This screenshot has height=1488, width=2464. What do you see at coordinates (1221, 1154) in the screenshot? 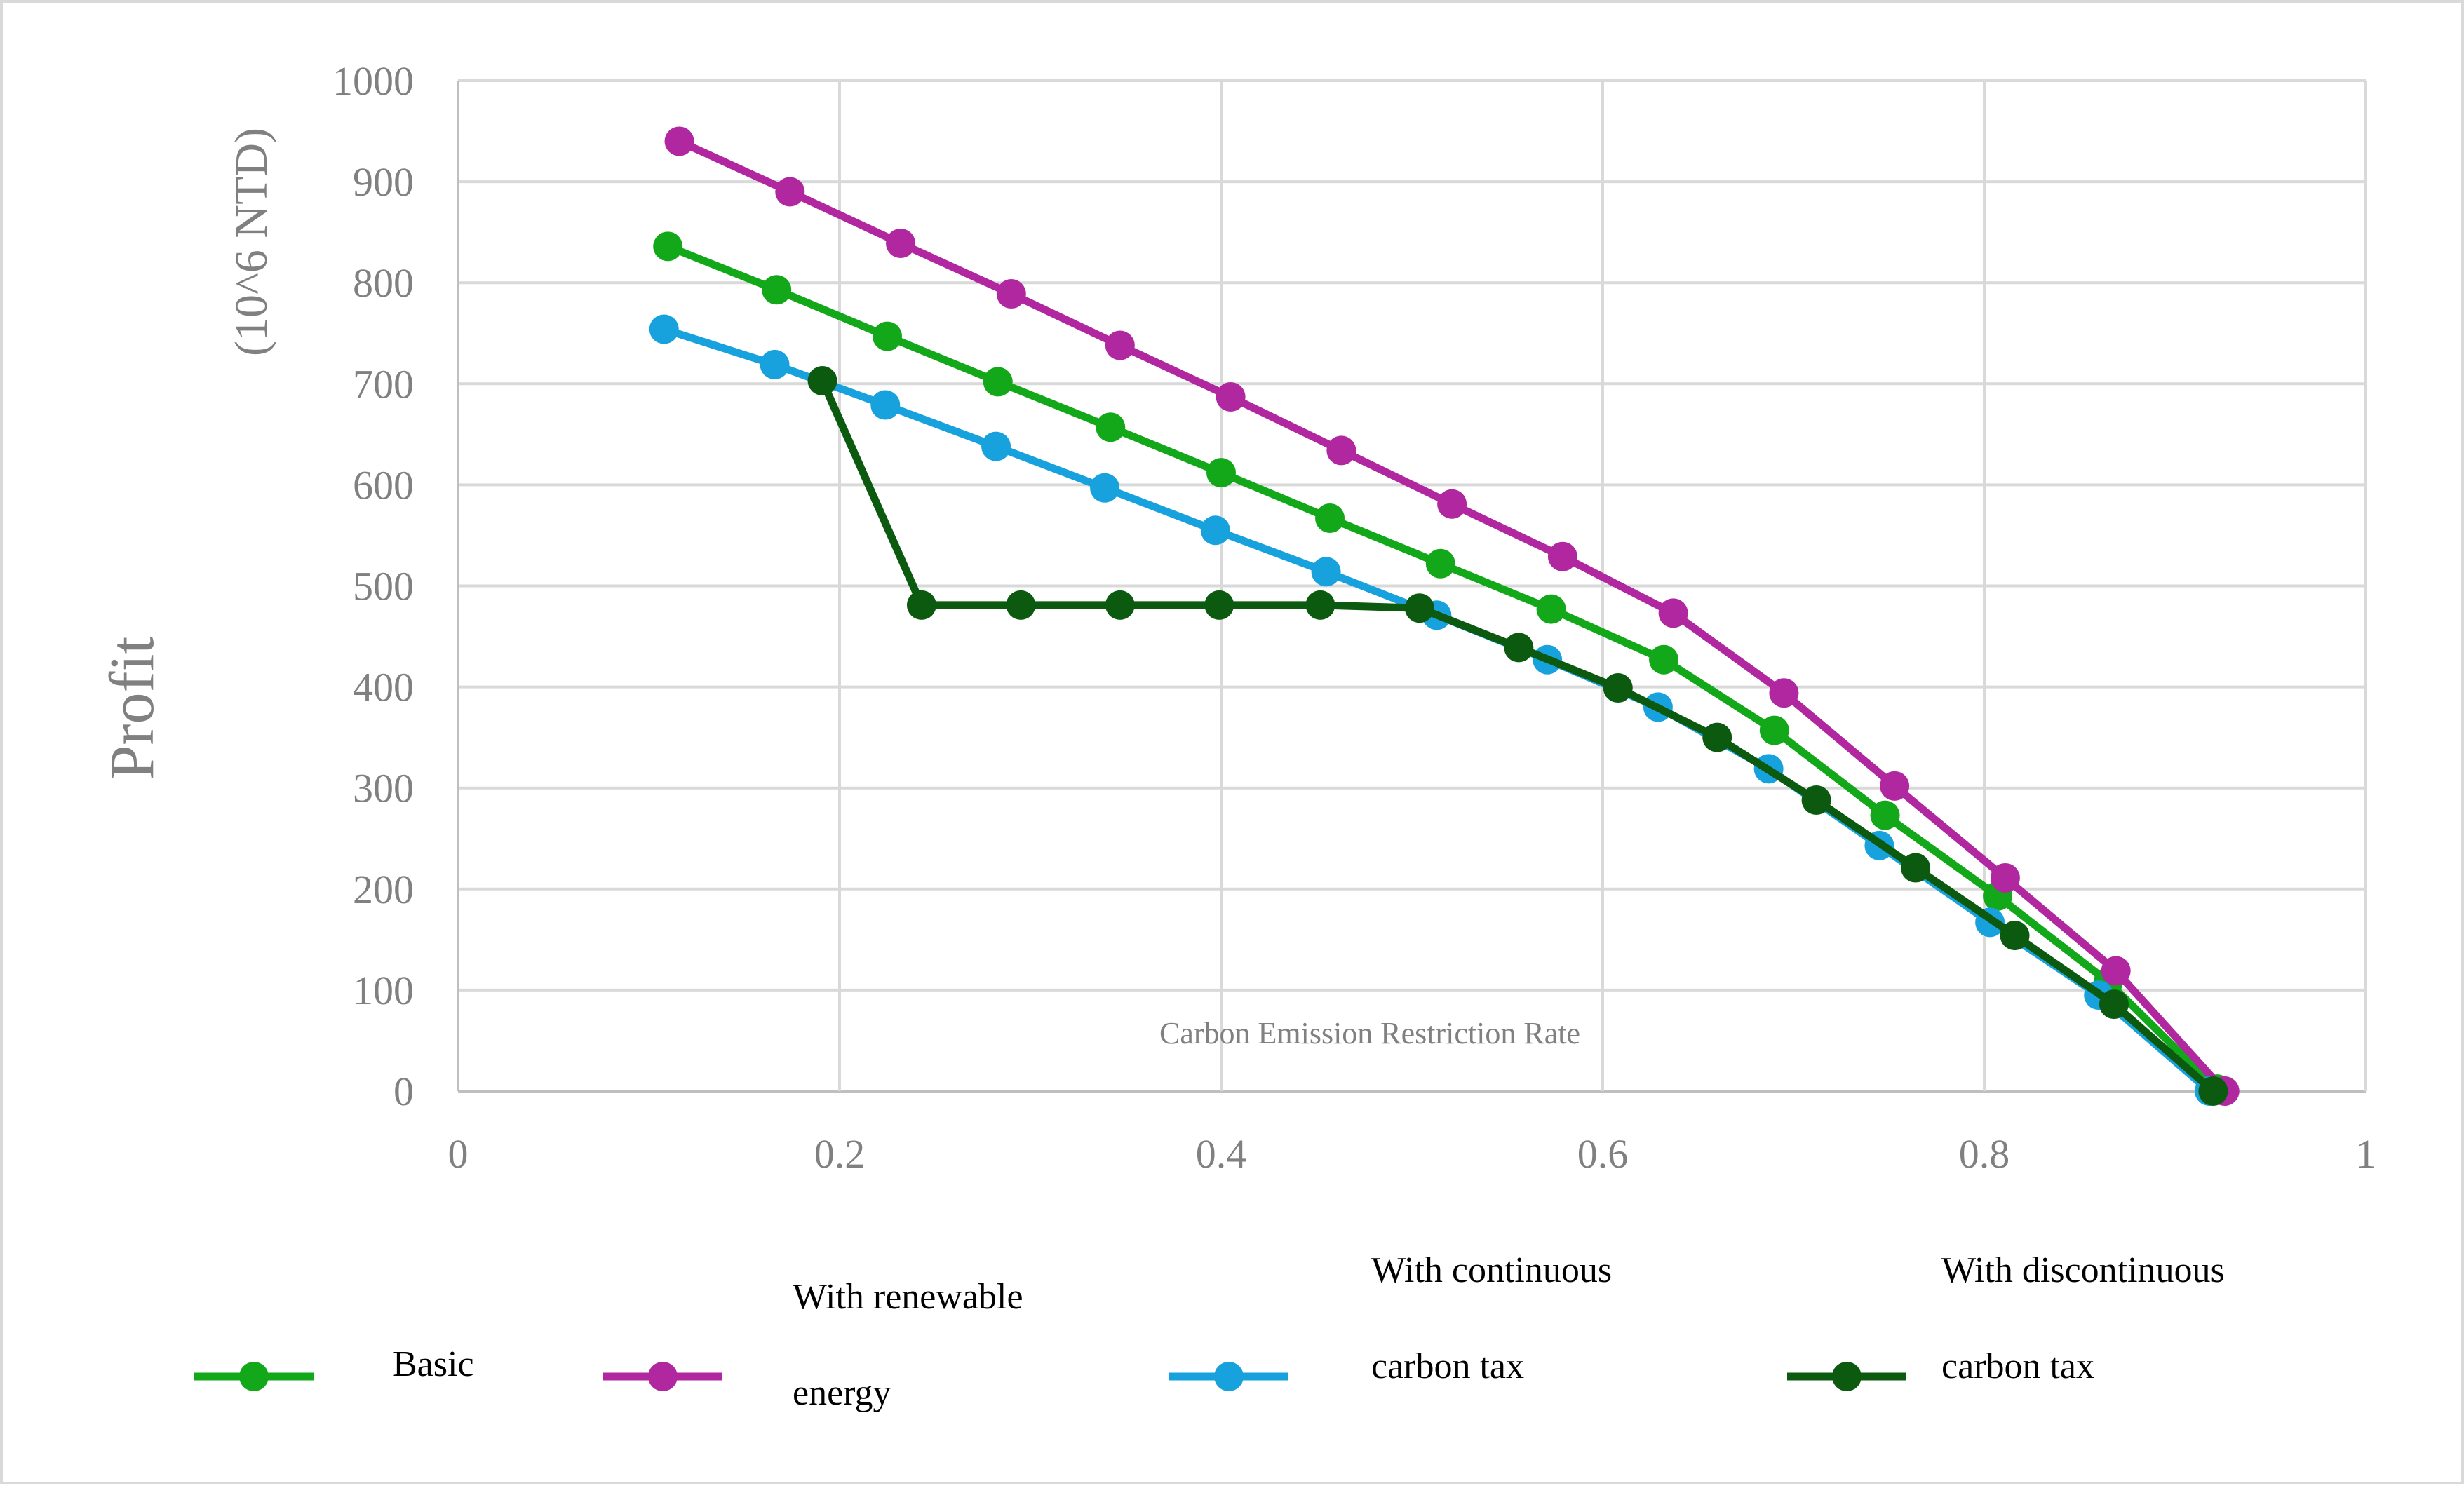
I see `x-tick-label: 0.4` at bounding box center [1221, 1154].